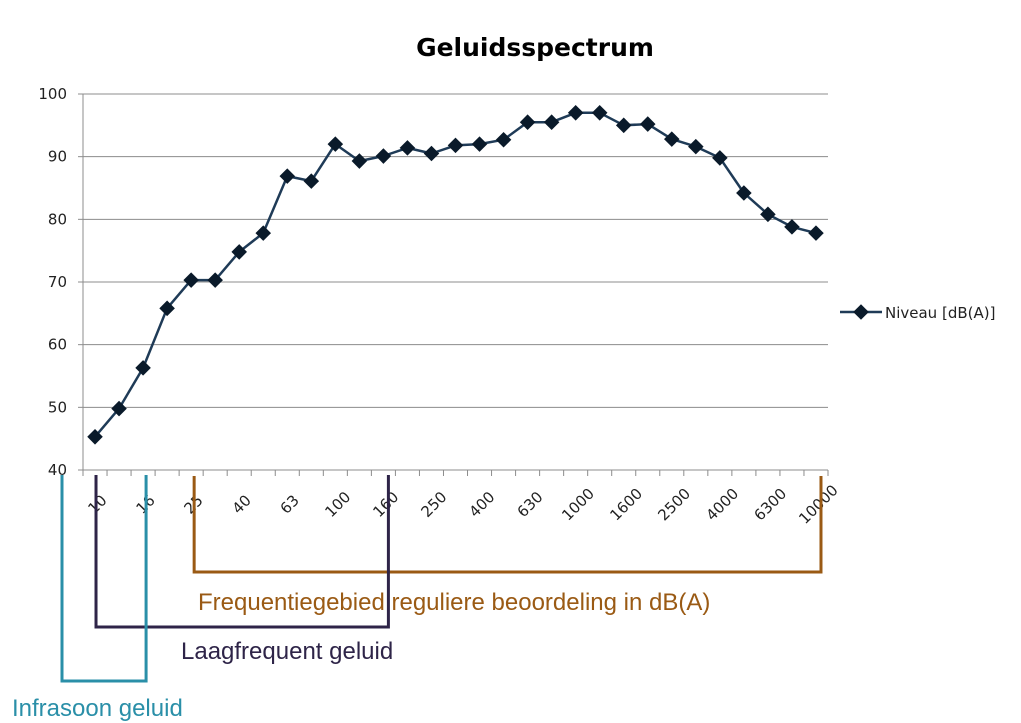 The image size is (1021, 723). Describe the element at coordinates (290, 504) in the screenshot. I see `x-tick-label: 63` at that location.